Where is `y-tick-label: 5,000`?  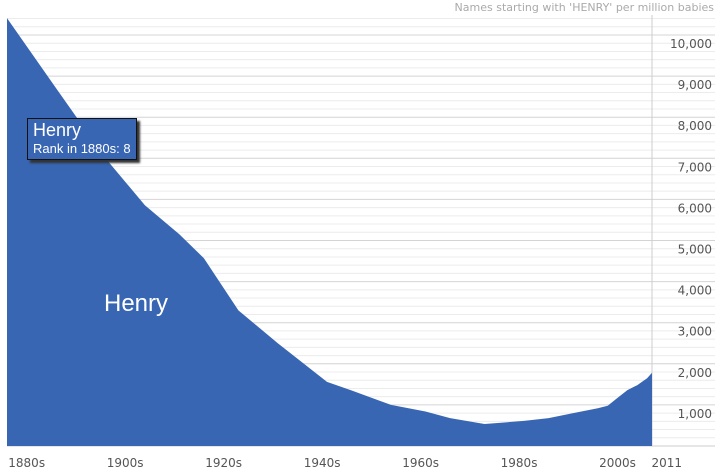
y-tick-label: 5,000 is located at coordinates (695, 250).